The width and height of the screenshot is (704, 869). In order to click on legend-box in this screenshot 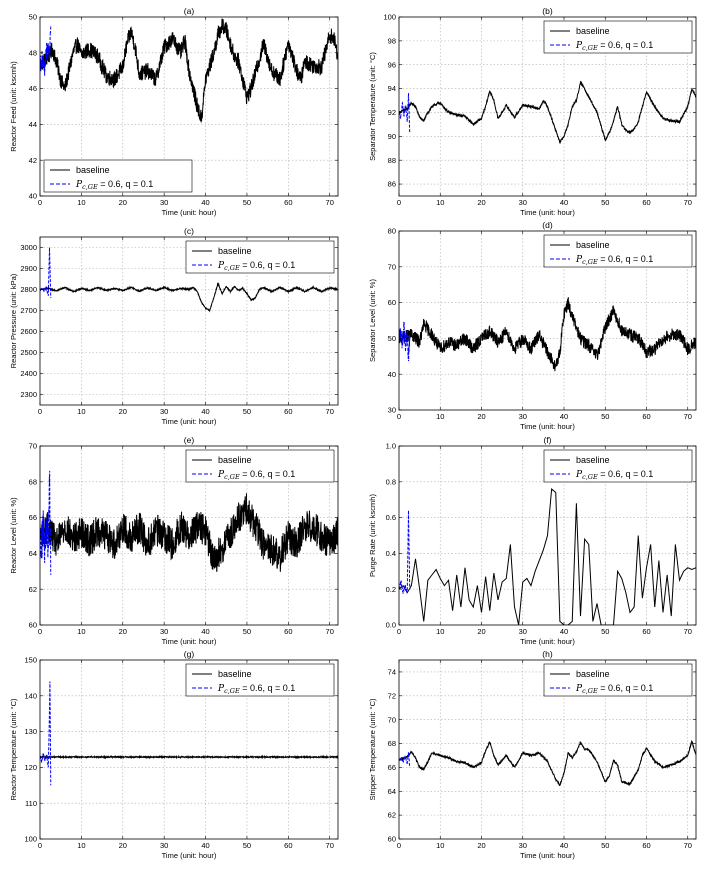, I will do `click(260, 680)`.